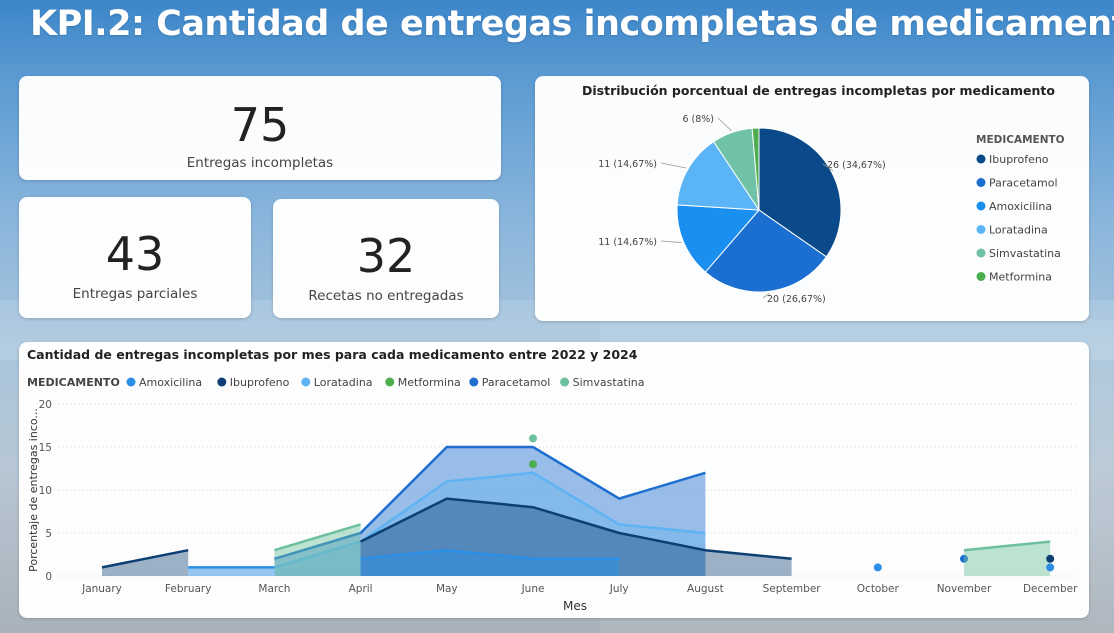 This screenshot has height=633, width=1114. What do you see at coordinates (1018, 230) in the screenshot?
I see `pie-legend-item: Loratadina` at bounding box center [1018, 230].